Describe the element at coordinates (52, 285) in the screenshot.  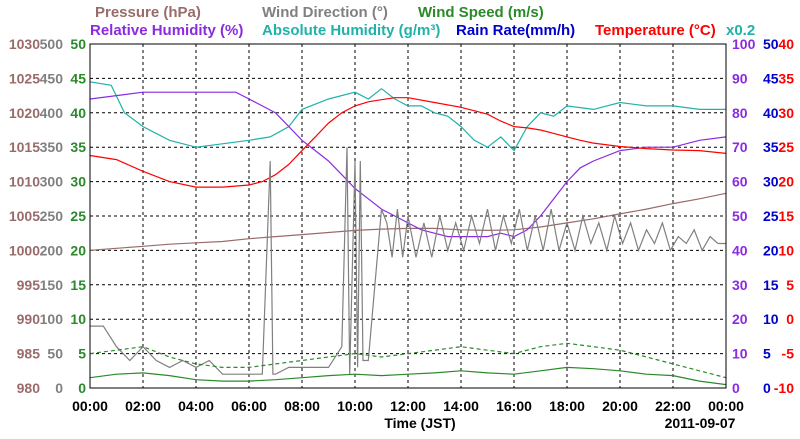
I see `y-tick-label: 150` at that location.